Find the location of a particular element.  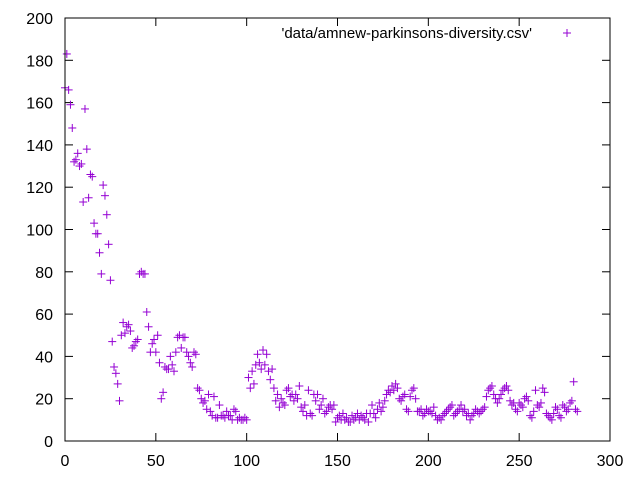

y-tick-label: 140 is located at coordinates (39, 146).